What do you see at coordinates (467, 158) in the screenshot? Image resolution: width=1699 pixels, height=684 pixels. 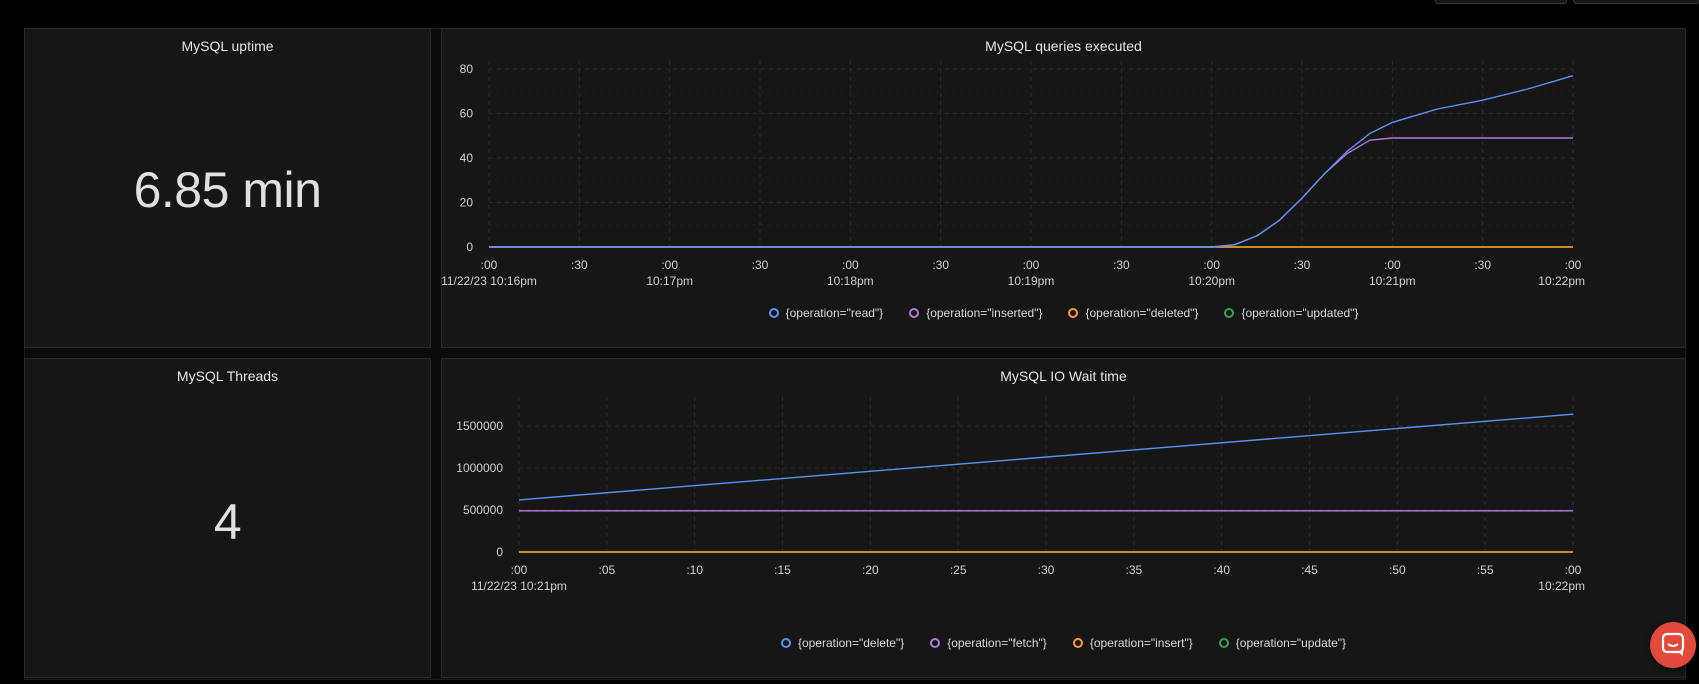 I see `y-tick-label: 40` at bounding box center [467, 158].